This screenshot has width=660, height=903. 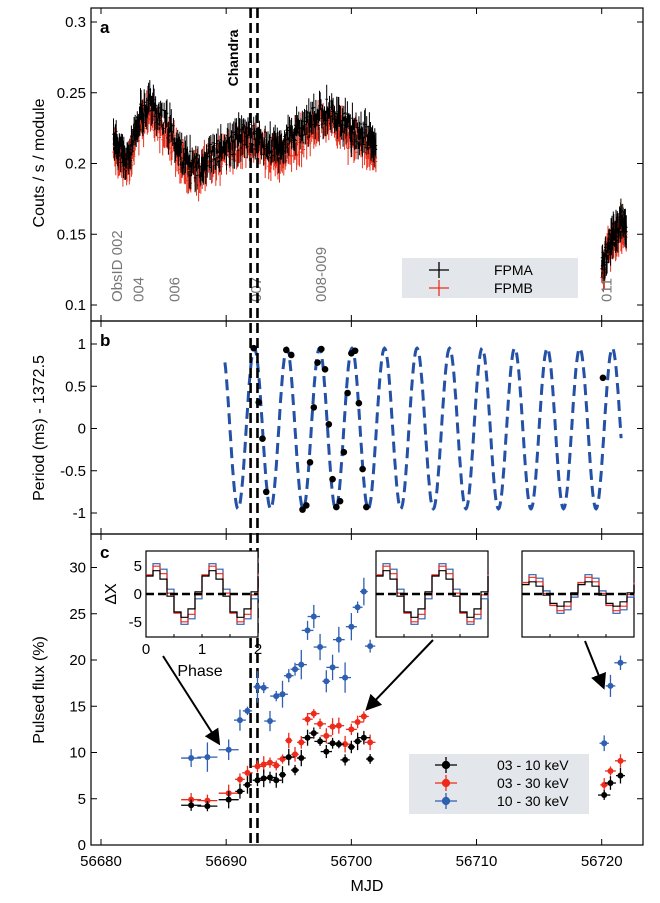 What do you see at coordinates (513, 288) in the screenshot?
I see `legend-fpmb-label: FPMB` at bounding box center [513, 288].